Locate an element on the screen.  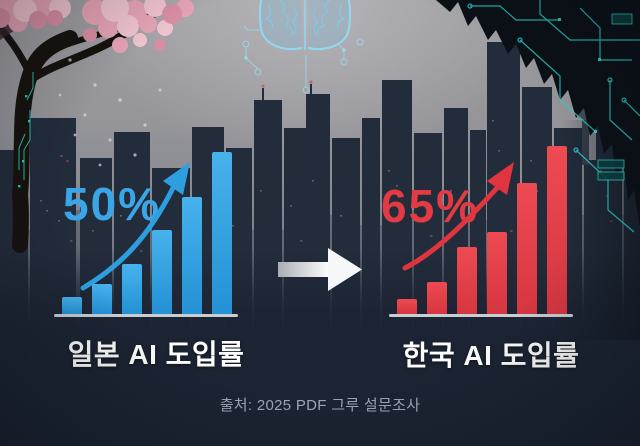
japan-baseline is located at coordinates (146, 315).